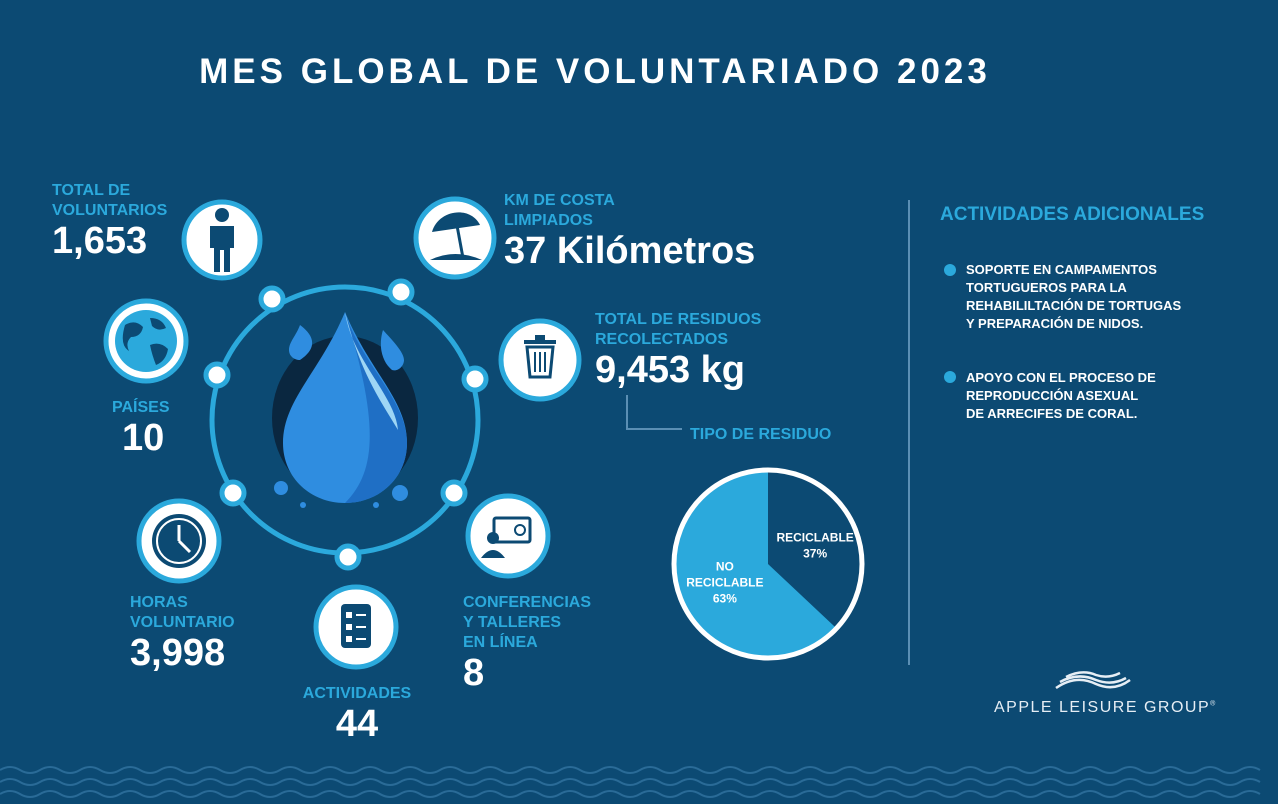  What do you see at coordinates (474, 673) in the screenshot?
I see `stat-value: 8` at bounding box center [474, 673].